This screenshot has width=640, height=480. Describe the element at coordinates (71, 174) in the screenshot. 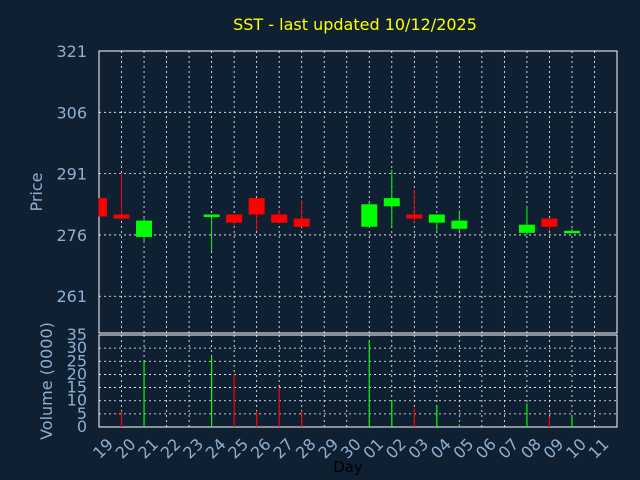

I see `price-tick-label: 291` at that location.